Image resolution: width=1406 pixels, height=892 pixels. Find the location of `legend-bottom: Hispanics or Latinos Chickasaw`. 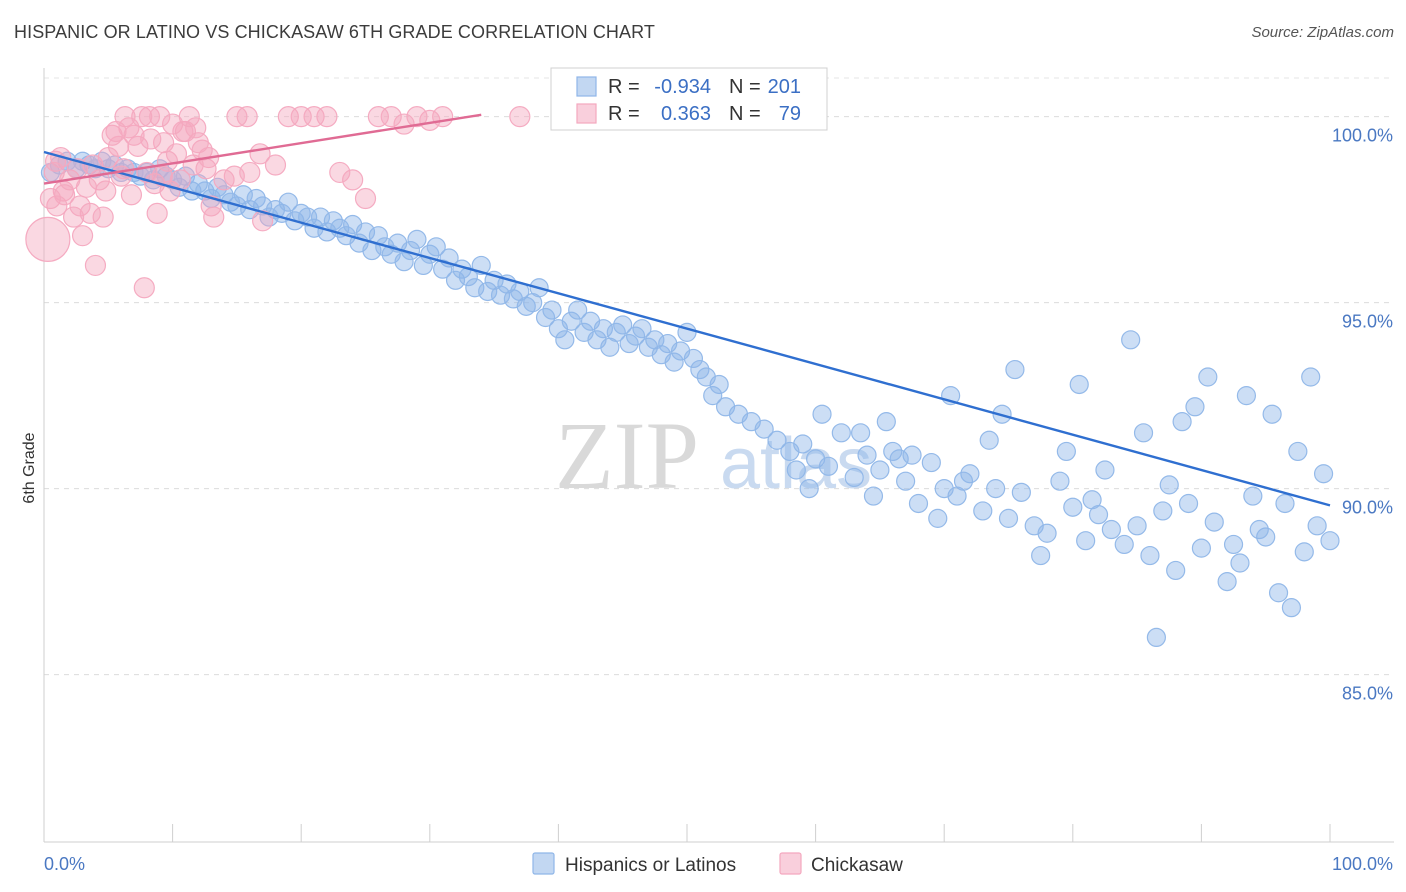

legend-bottom: Hispanics or Latinos Chickasaw is located at coordinates (717, 864).